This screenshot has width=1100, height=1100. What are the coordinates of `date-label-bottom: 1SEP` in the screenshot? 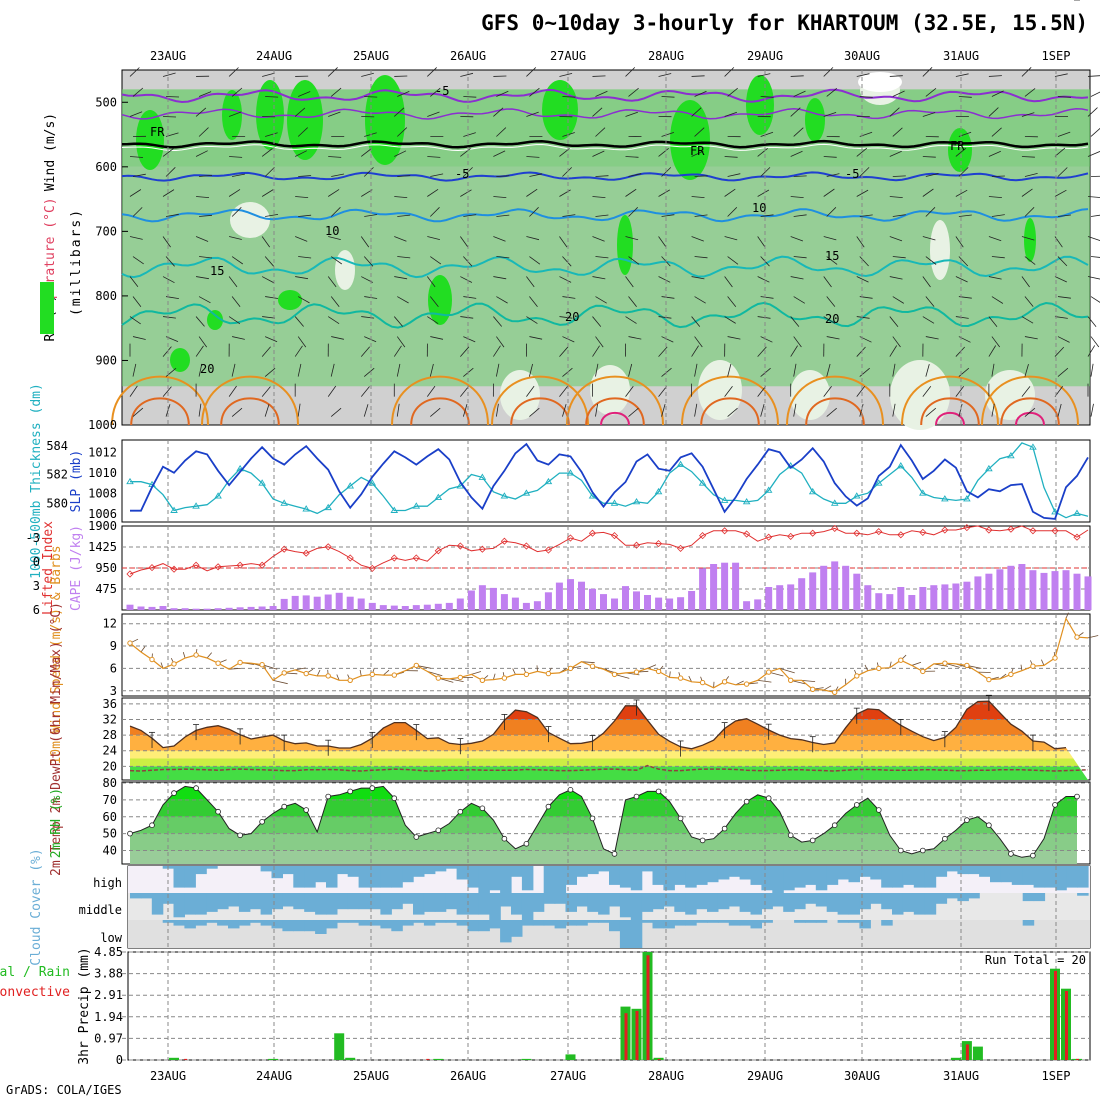 It's located at (1056, 1076).